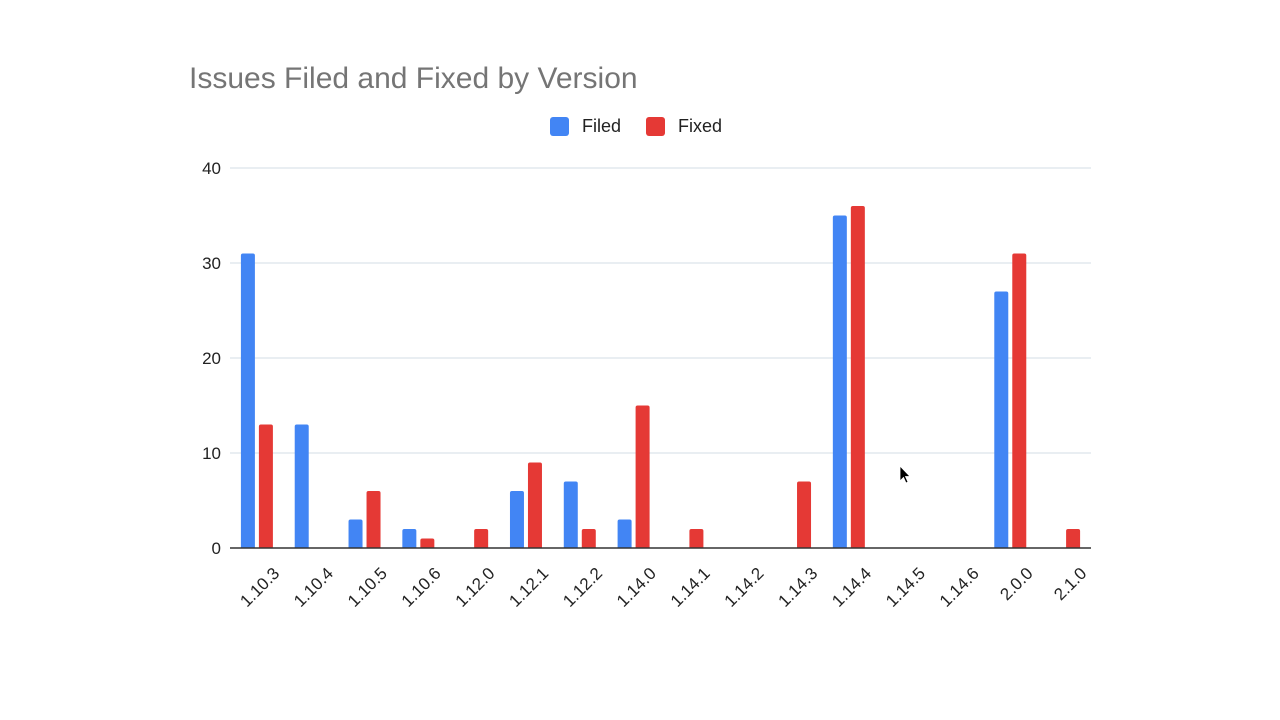 This screenshot has width=1280, height=720. What do you see at coordinates (602, 126) in the screenshot?
I see `legend-label-filed: Filed` at bounding box center [602, 126].